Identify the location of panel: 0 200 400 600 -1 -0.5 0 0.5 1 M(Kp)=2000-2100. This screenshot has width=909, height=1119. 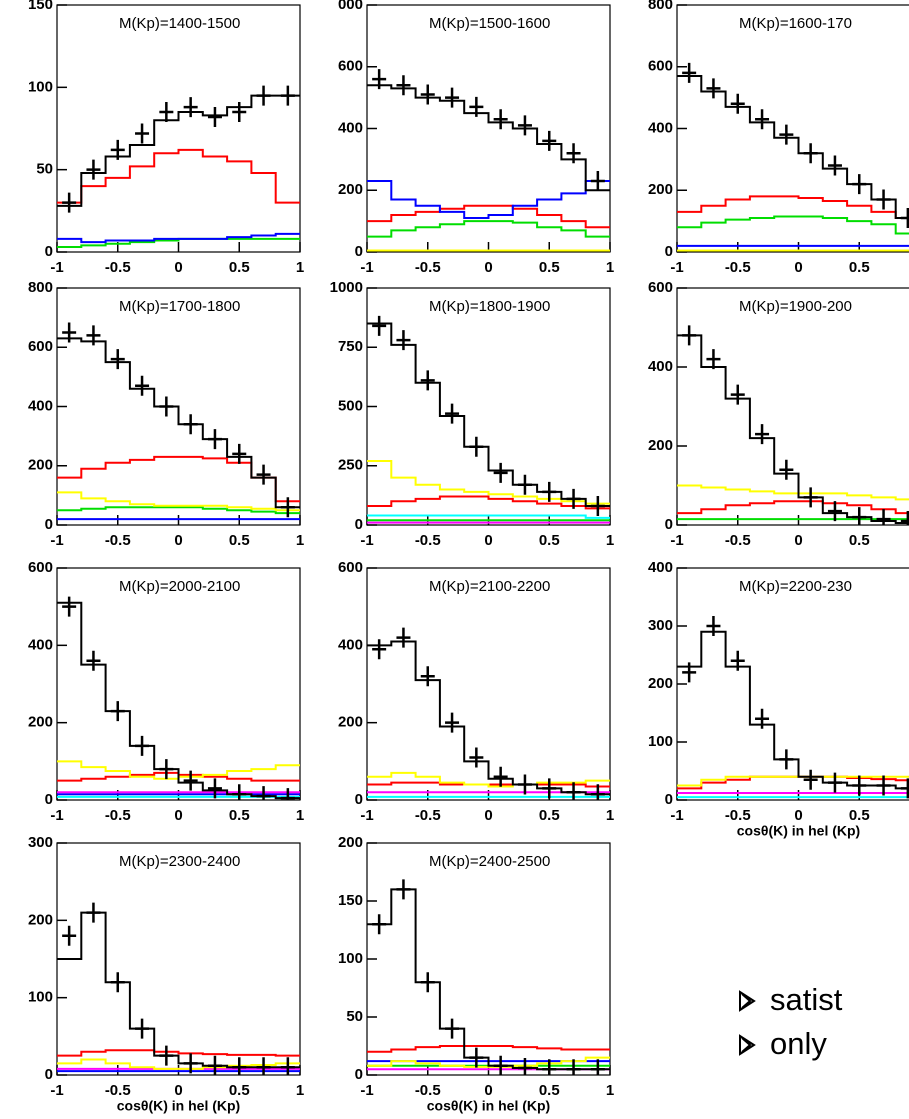
(166, 691).